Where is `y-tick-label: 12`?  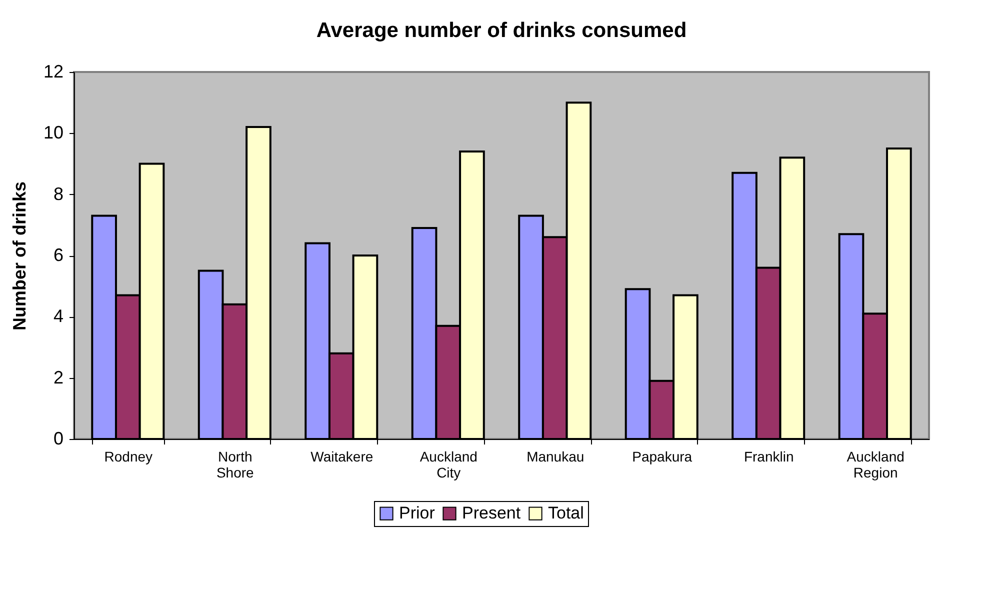 y-tick-label: 12 is located at coordinates (53, 72).